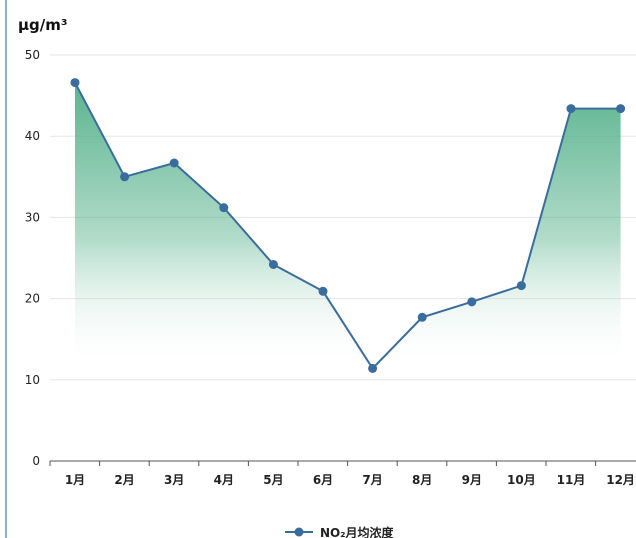 The image size is (636, 538). I want to click on data-point-10月, so click(521, 286).